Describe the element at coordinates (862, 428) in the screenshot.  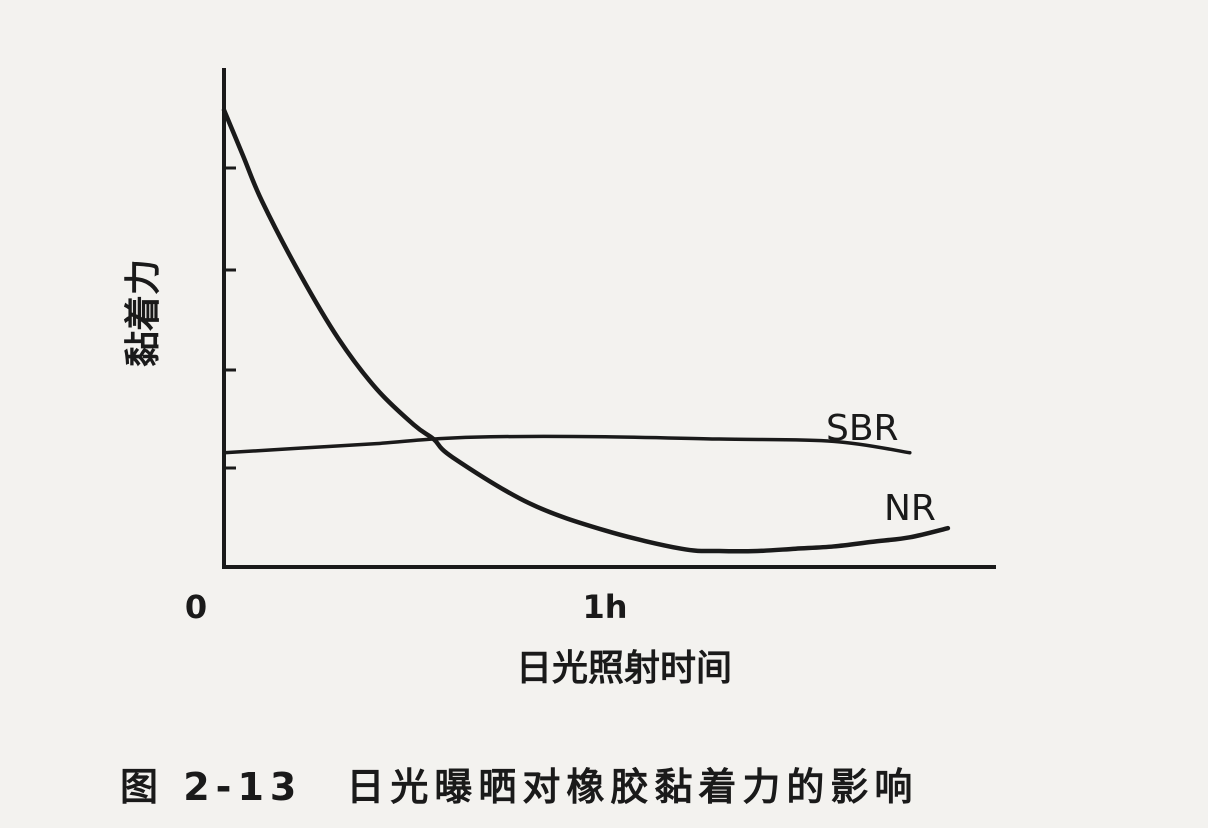
I see `series-label-sbr: SBR` at that location.